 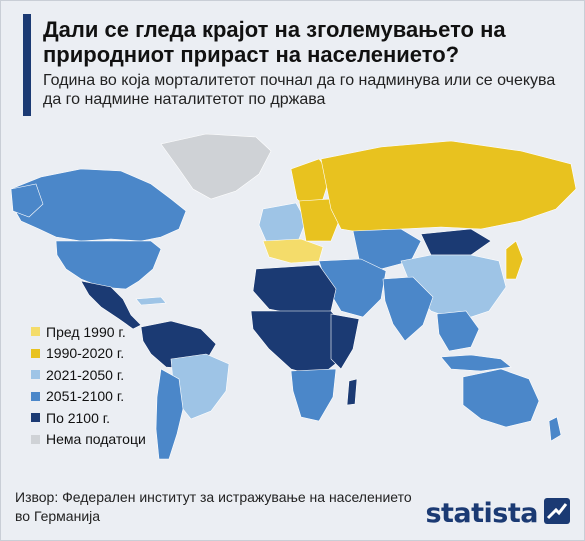 I want to click on statista-logo-icon, so click(x=557, y=513).